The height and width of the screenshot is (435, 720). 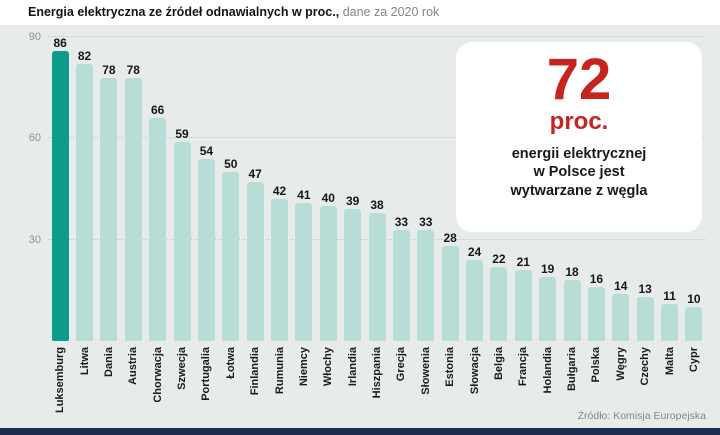 I want to click on bar-value-label: 10, so click(x=694, y=299).